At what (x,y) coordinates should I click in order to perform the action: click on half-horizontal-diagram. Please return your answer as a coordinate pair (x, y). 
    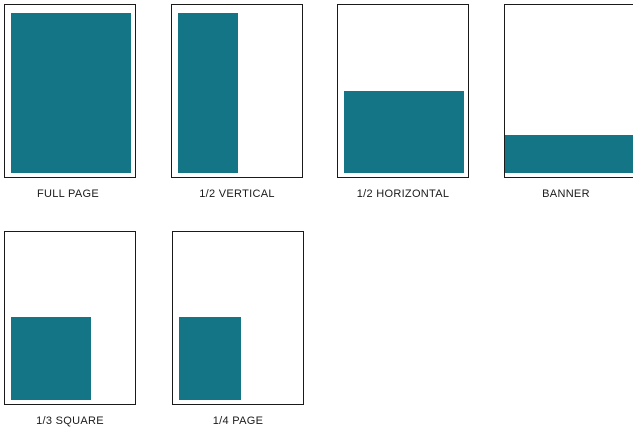
    Looking at the image, I should click on (403, 91).